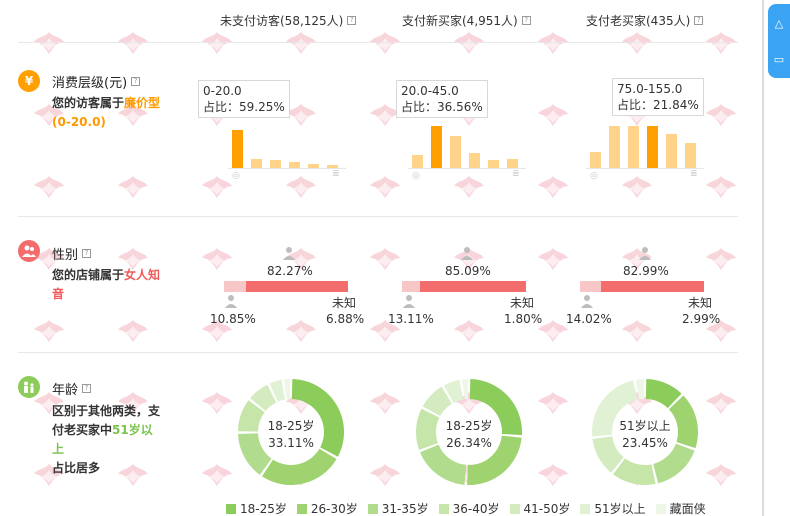 The width and height of the screenshot is (790, 516). Describe the element at coordinates (468, 271) in the screenshot. I see `female-percent: 85.09%` at that location.